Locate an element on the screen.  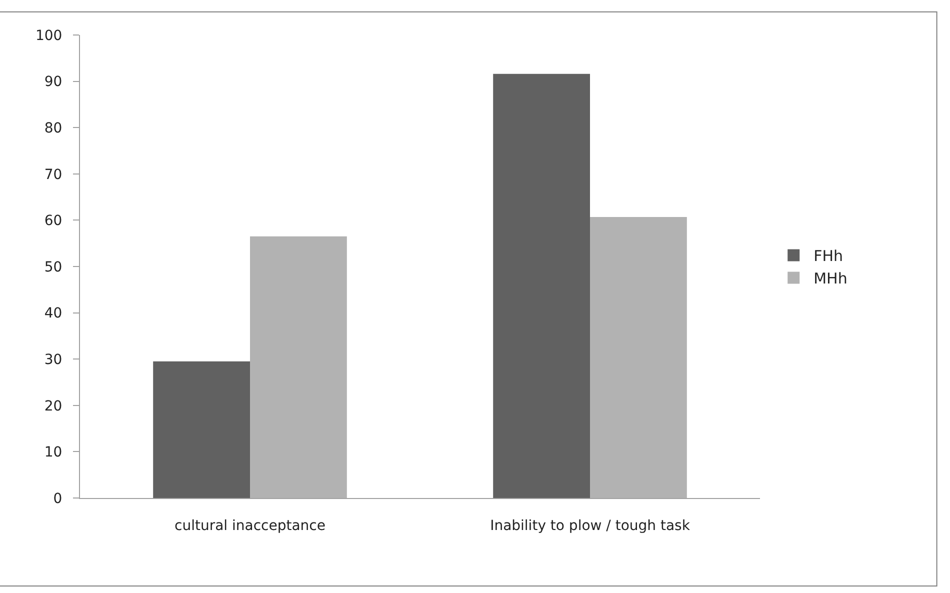
y-tick-label: 30 is located at coordinates (53, 360).